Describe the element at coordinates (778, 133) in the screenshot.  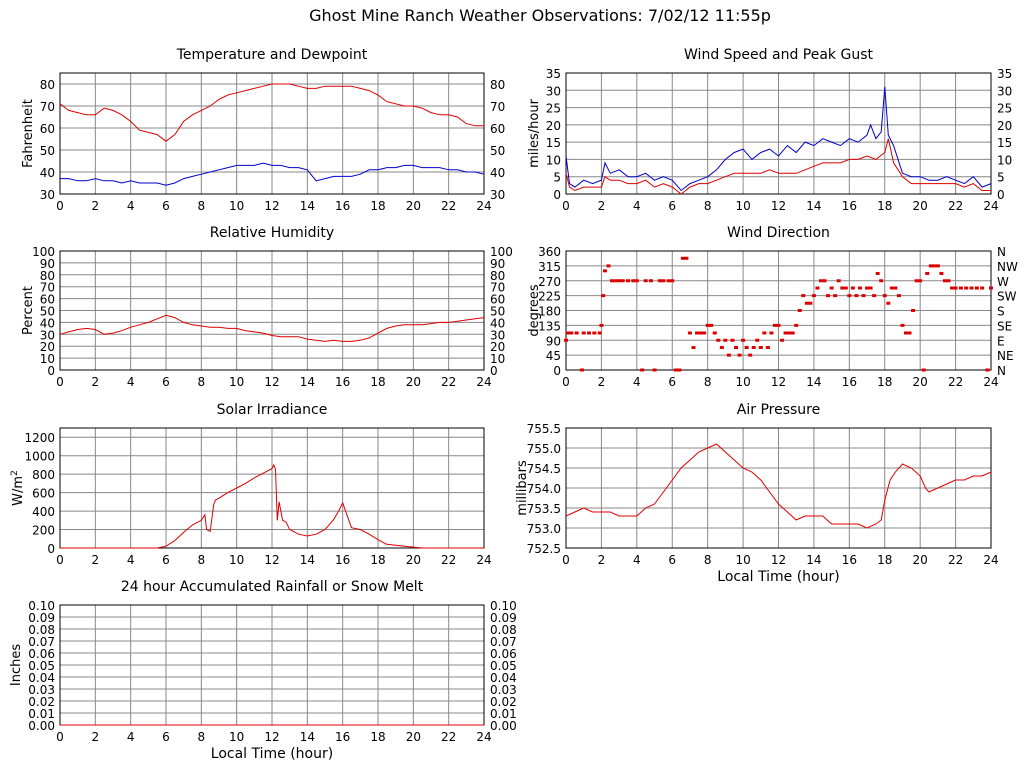
I see `wind-frame` at that location.